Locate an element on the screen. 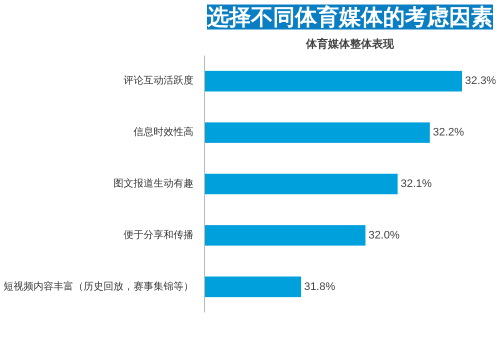 The image size is (500, 362). data-label: 32.0% is located at coordinates (384, 235).